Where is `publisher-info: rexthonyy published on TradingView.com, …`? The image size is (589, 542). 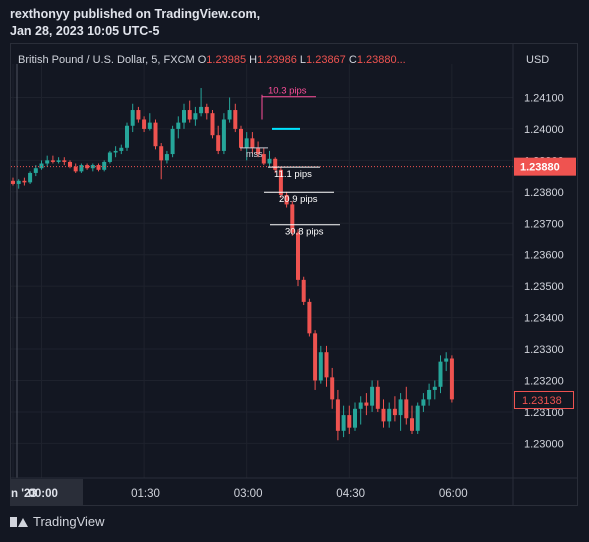 publisher-info: rexthonyy published on TradingView.com, … is located at coordinates (135, 23).